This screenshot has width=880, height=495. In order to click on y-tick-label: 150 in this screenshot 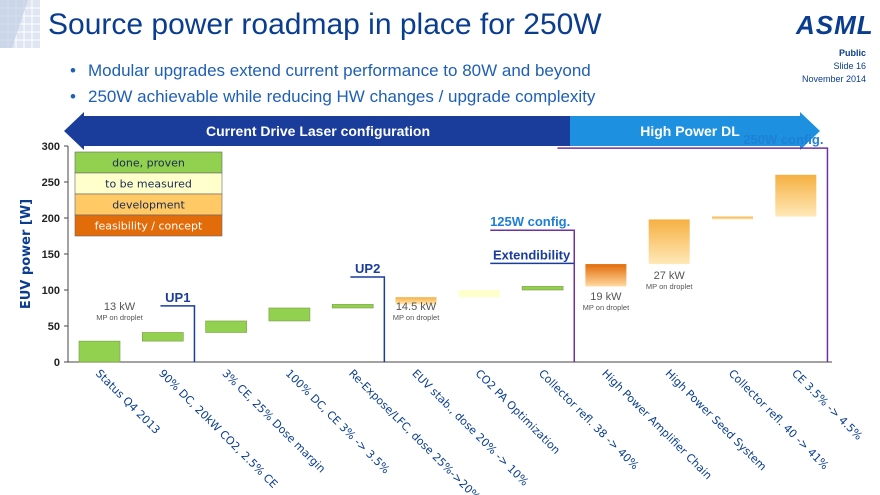, I will do `click(51, 255)`.